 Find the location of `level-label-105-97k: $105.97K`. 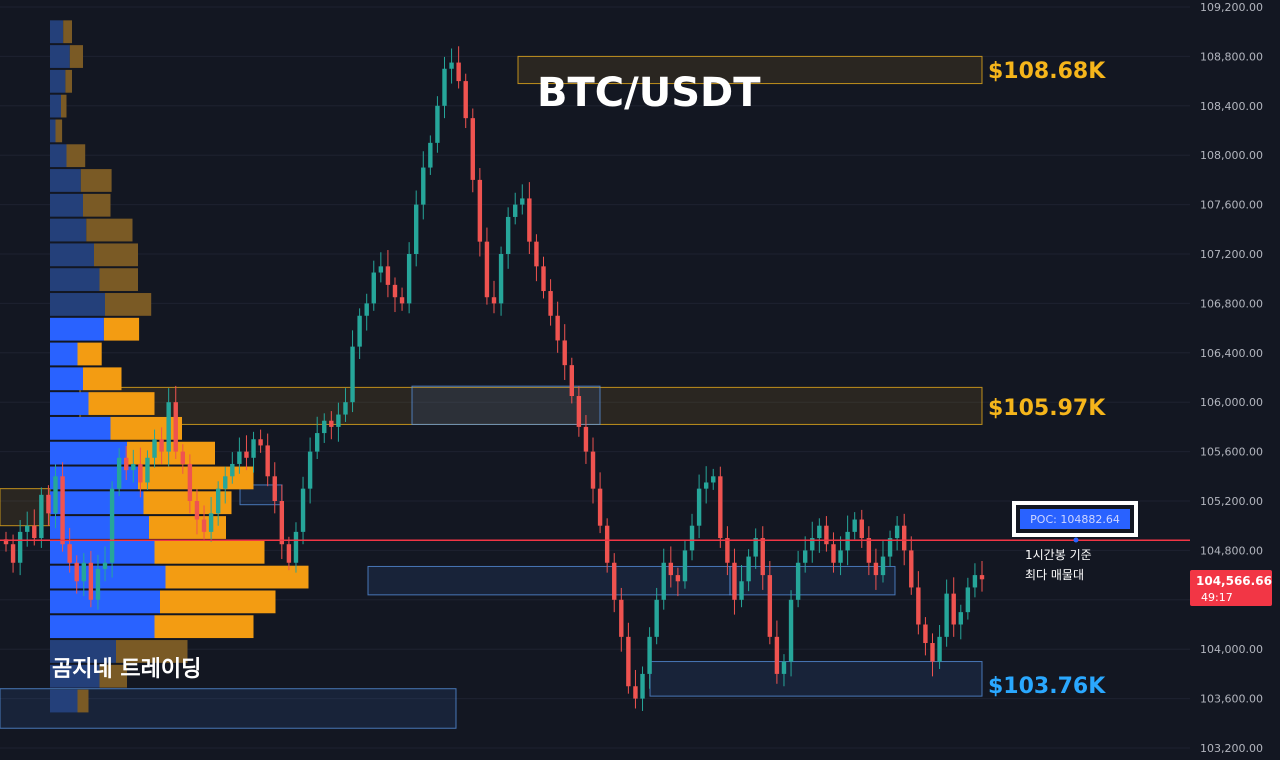

level-label-105-97k: $105.97K is located at coordinates (1047, 408).